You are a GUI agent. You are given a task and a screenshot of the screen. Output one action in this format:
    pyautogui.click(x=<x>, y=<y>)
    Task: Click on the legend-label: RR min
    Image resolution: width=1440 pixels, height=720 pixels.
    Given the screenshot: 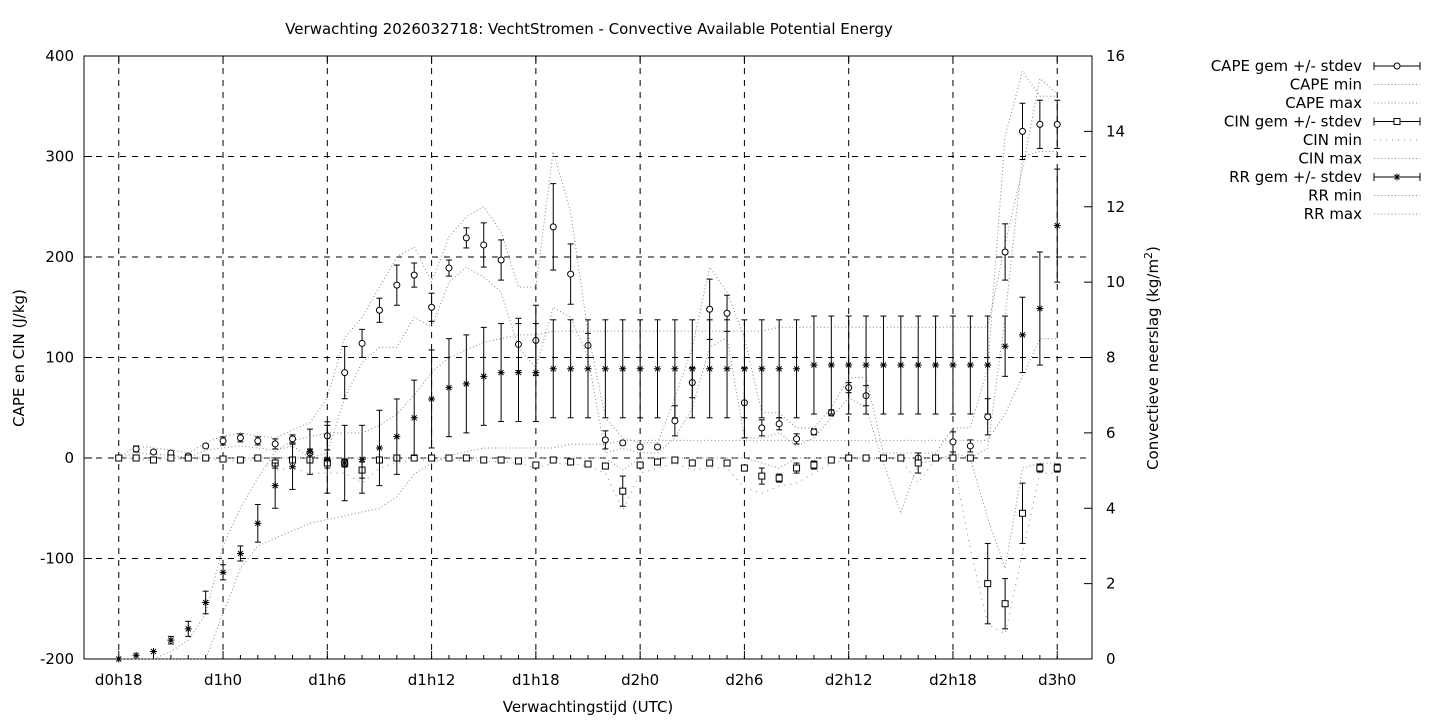 What is the action you would take?
    pyautogui.click(x=1335, y=196)
    